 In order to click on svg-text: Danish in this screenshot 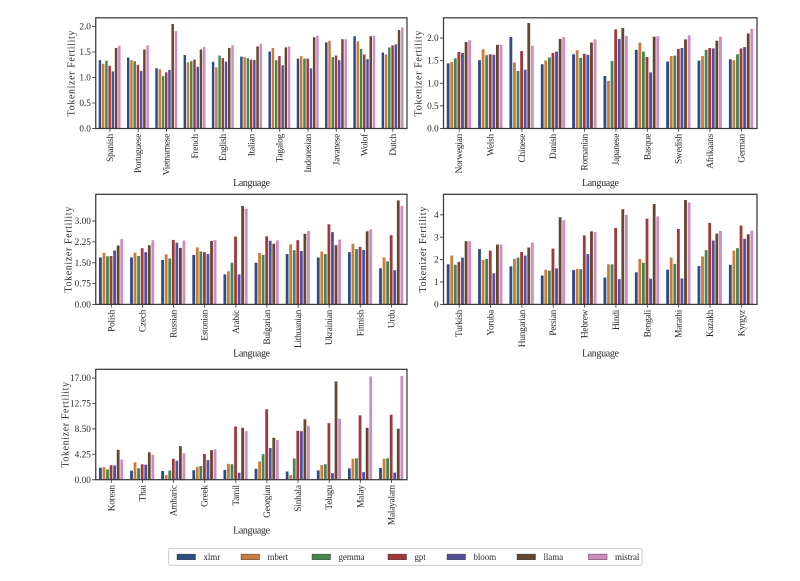, I will do `click(554, 146)`.